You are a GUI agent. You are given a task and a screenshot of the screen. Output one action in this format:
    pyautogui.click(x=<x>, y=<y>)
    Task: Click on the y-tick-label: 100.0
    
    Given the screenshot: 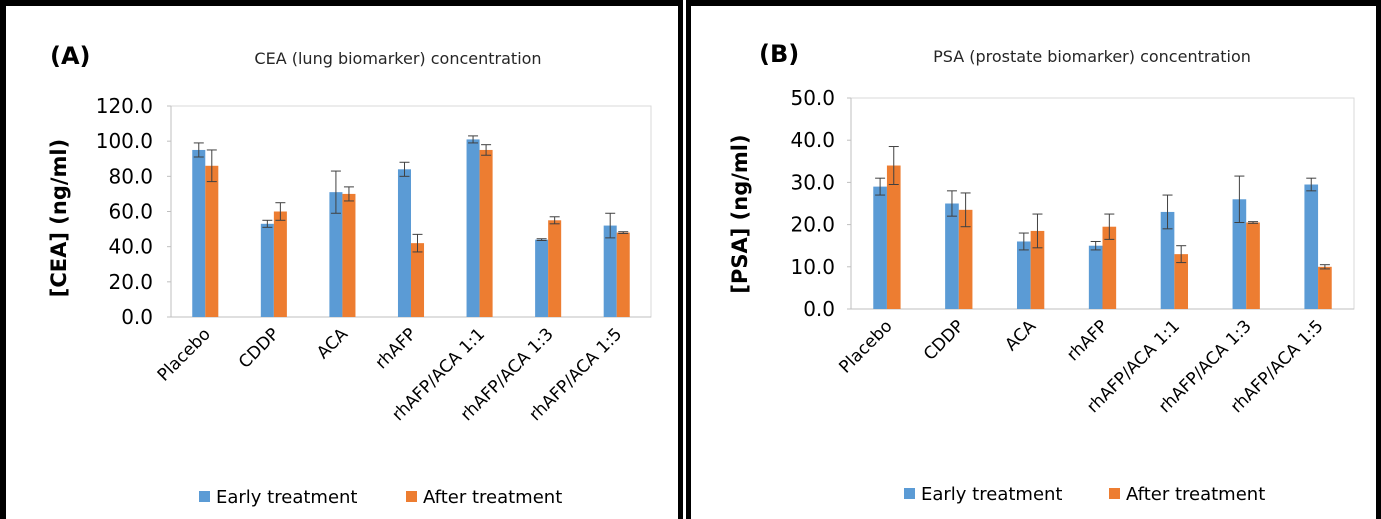 What is the action you would take?
    pyautogui.click(x=124, y=141)
    